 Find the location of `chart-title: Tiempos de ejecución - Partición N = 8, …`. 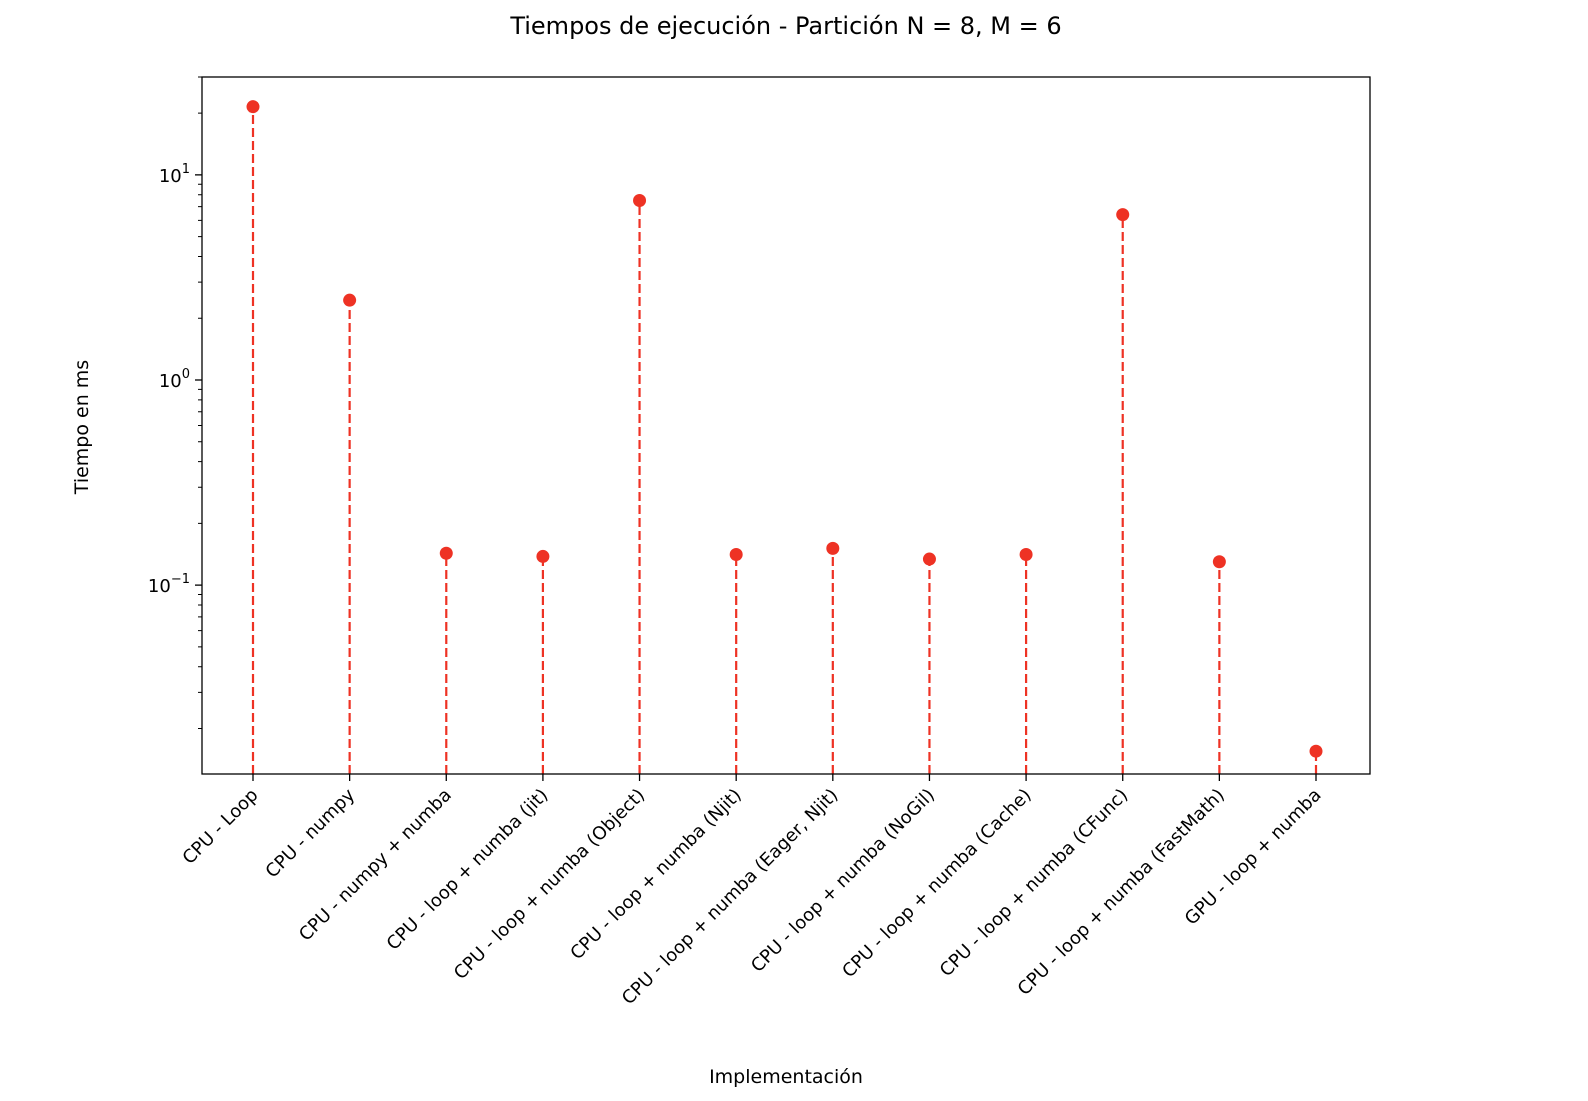

chart-title: Tiempos de ejecución - Partición N = 8, … is located at coordinates (785, 26).